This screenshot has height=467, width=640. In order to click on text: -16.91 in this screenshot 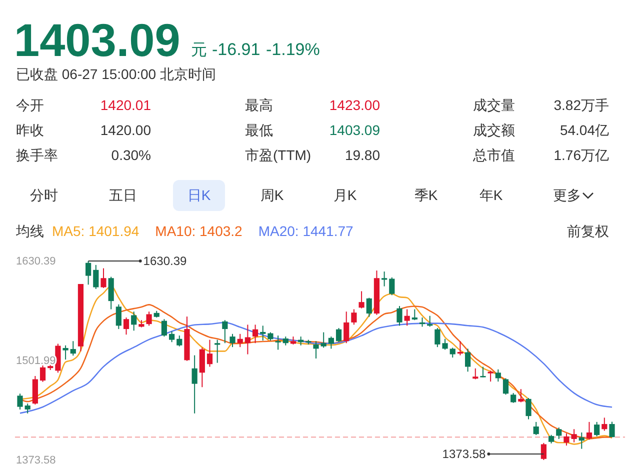, I will do `click(236, 49)`.